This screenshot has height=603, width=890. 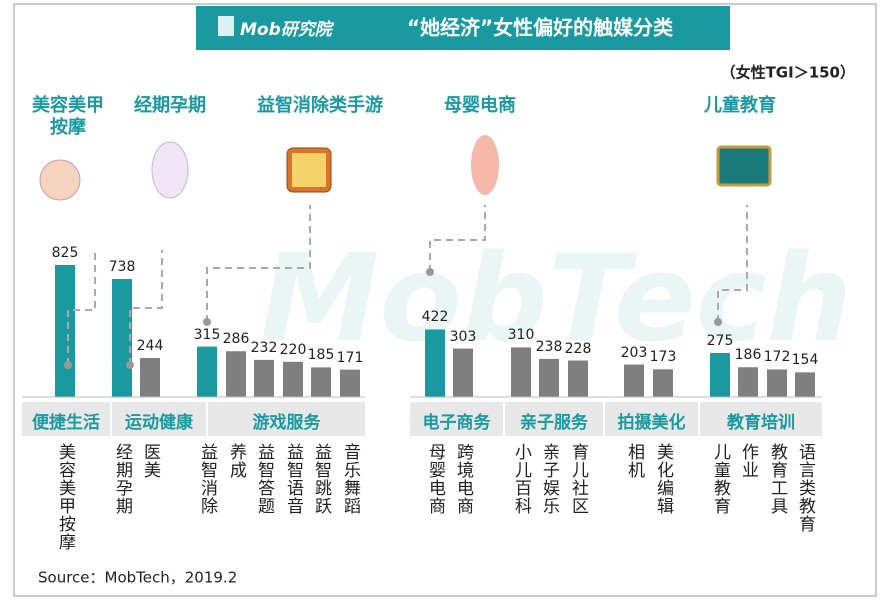 What do you see at coordinates (549, 346) in the screenshot?
I see `value-label: 238` at bounding box center [549, 346].